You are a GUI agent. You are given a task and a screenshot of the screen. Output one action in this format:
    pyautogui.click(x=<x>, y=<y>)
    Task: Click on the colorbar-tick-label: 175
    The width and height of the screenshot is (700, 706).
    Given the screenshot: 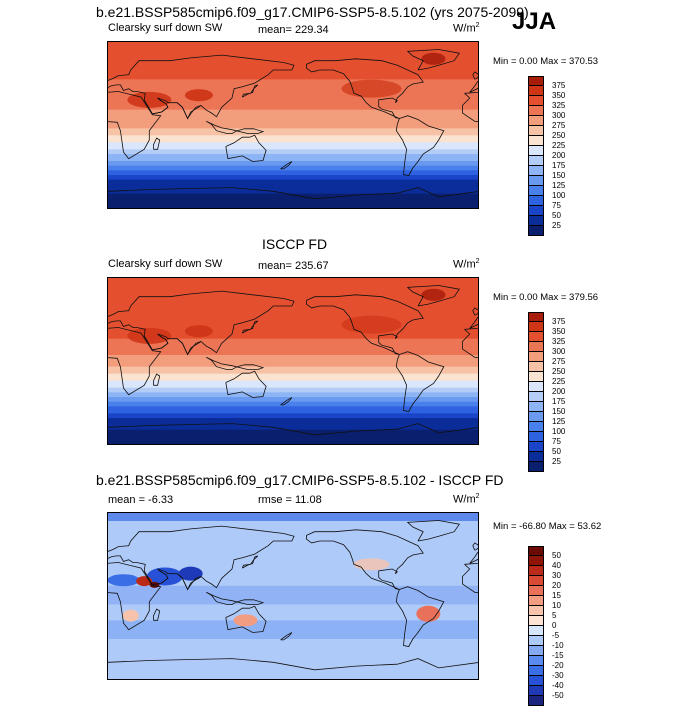 What is the action you would take?
    pyautogui.click(x=559, y=401)
    